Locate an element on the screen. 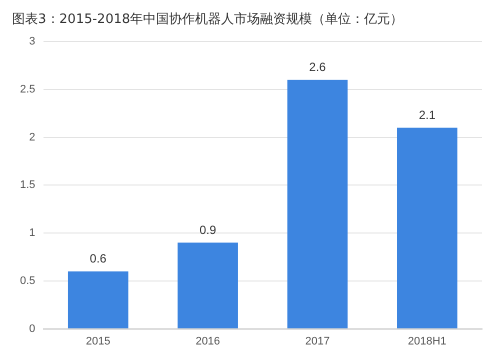  x-tick-label: 2018H1 is located at coordinates (427, 341).